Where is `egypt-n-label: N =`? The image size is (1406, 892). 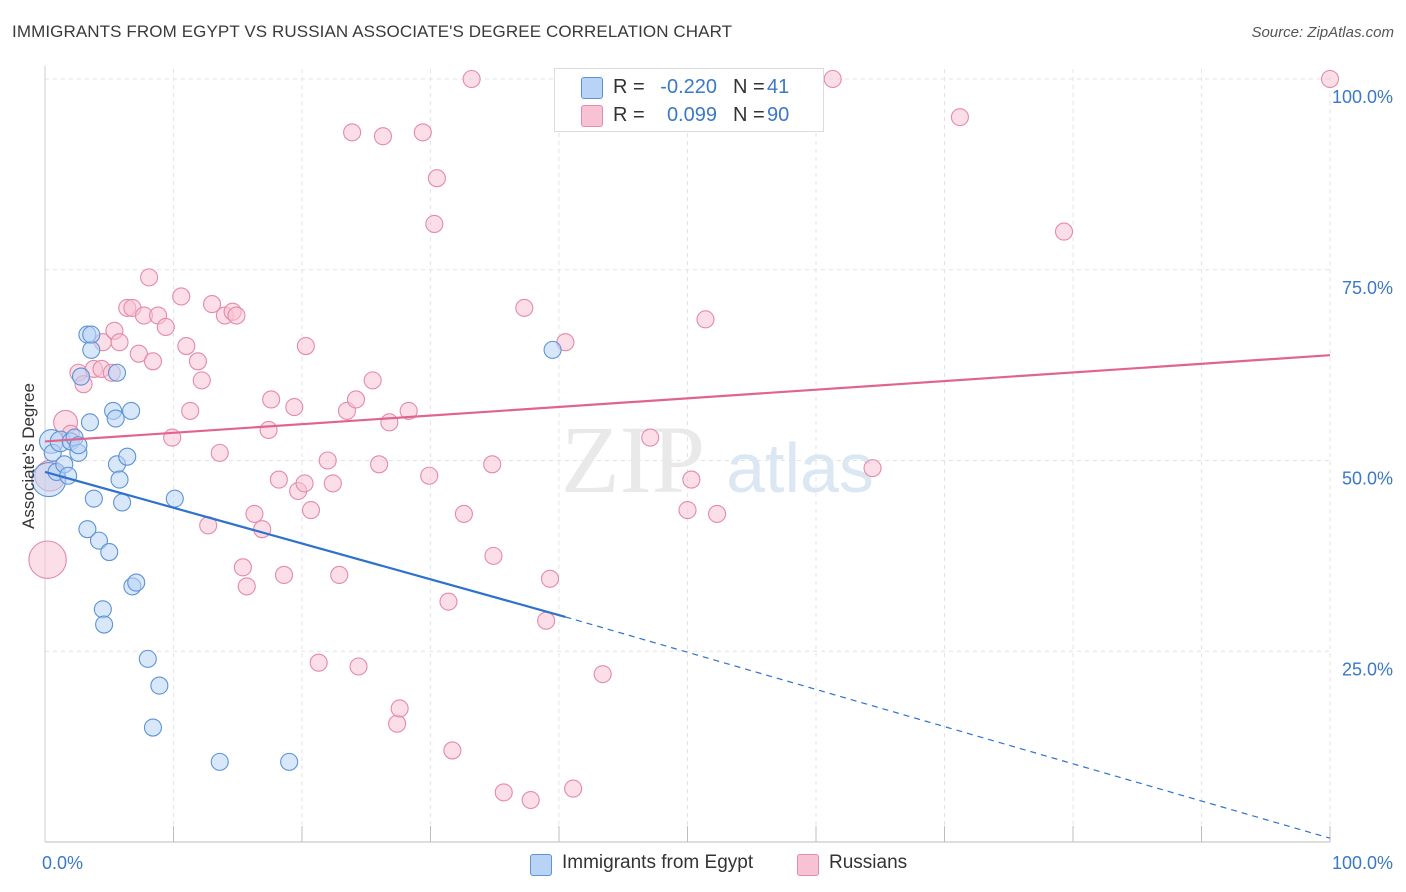
egypt-n-label: N = is located at coordinates (749, 87).